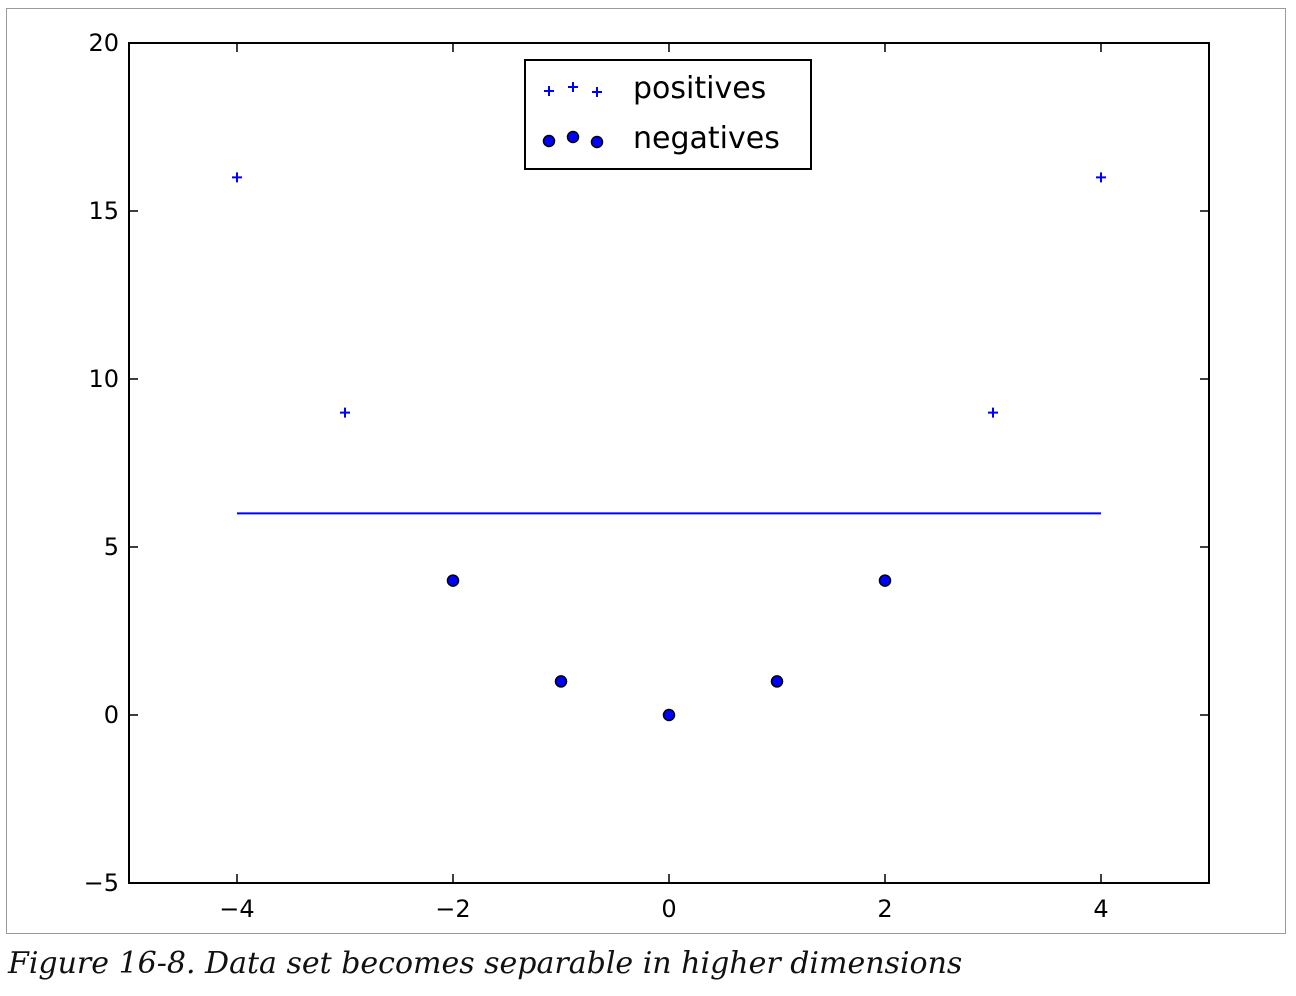 The width and height of the screenshot is (1296, 996). What do you see at coordinates (103, 211) in the screenshot?
I see `y-tick-label: 15` at bounding box center [103, 211].